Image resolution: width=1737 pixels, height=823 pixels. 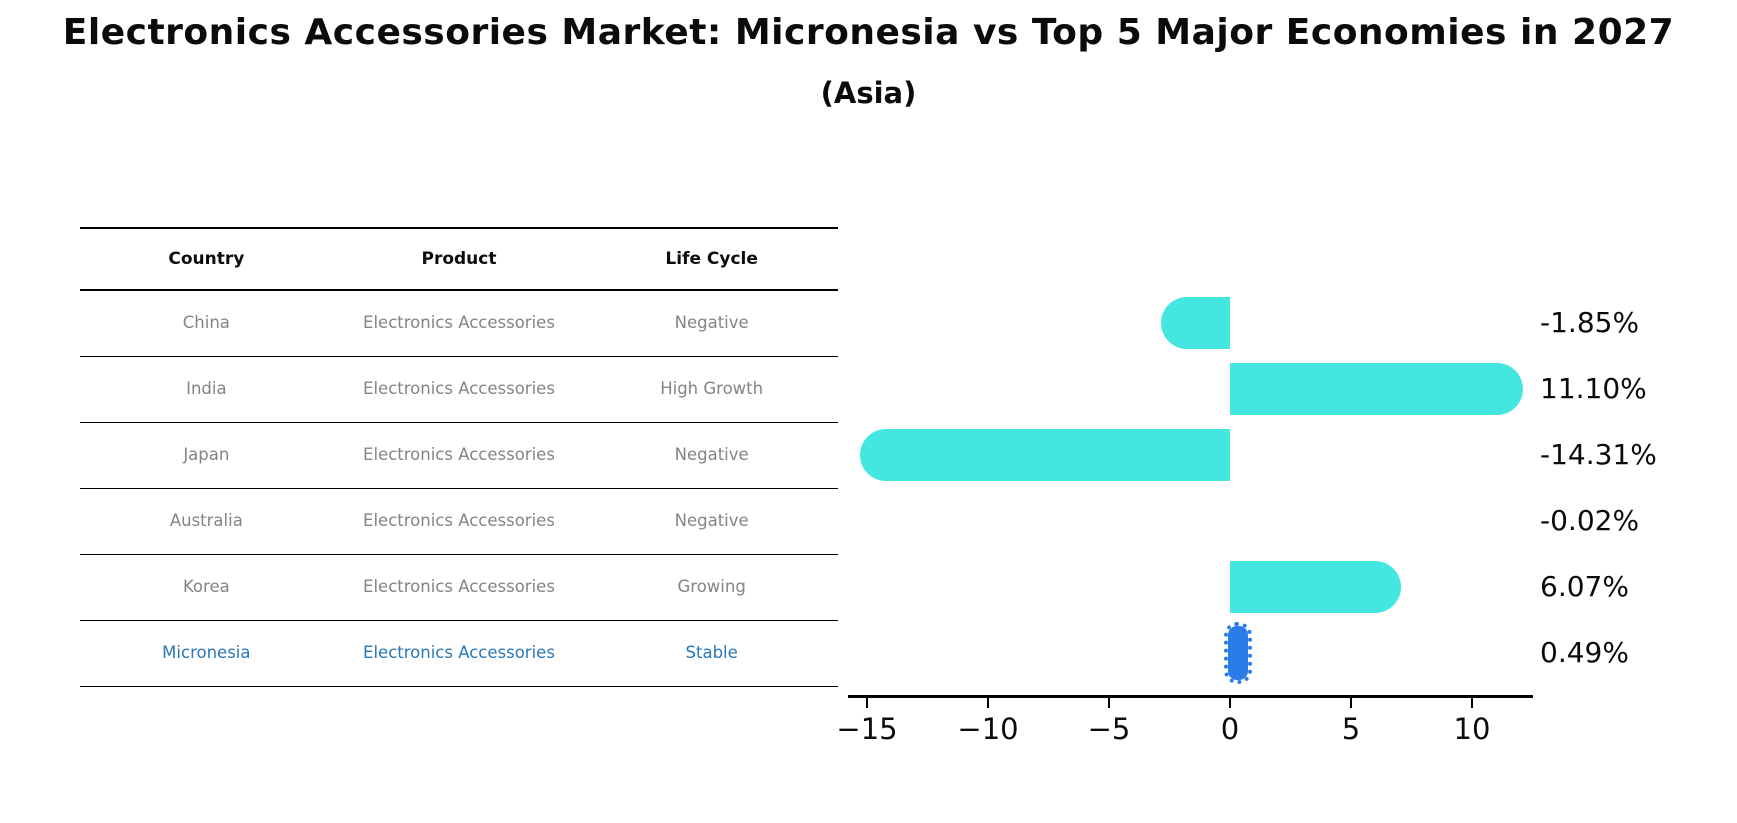 What do you see at coordinates (1584, 586) in the screenshot?
I see `value-label-korea: 6.07%` at bounding box center [1584, 586].